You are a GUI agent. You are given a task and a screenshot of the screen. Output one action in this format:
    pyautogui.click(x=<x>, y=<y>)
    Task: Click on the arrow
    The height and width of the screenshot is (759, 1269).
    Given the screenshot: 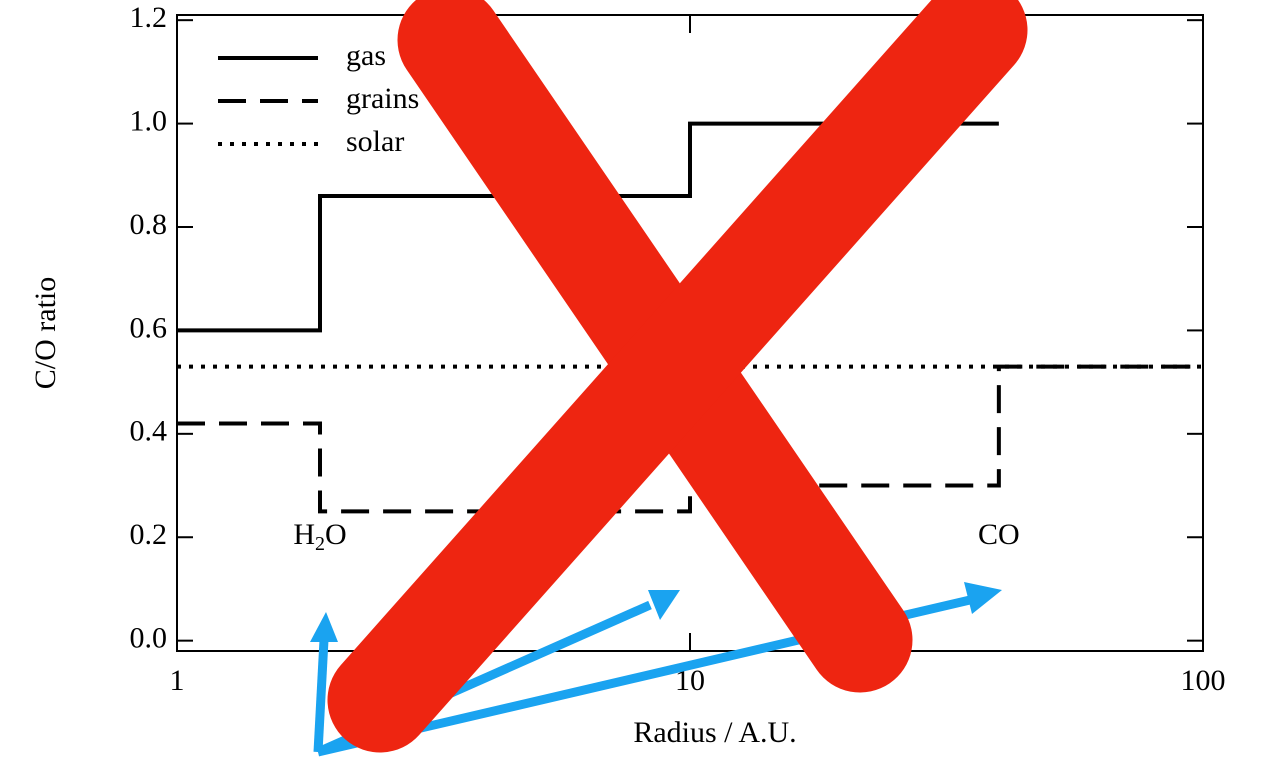 What is the action you would take?
    pyautogui.click(x=321, y=696)
    